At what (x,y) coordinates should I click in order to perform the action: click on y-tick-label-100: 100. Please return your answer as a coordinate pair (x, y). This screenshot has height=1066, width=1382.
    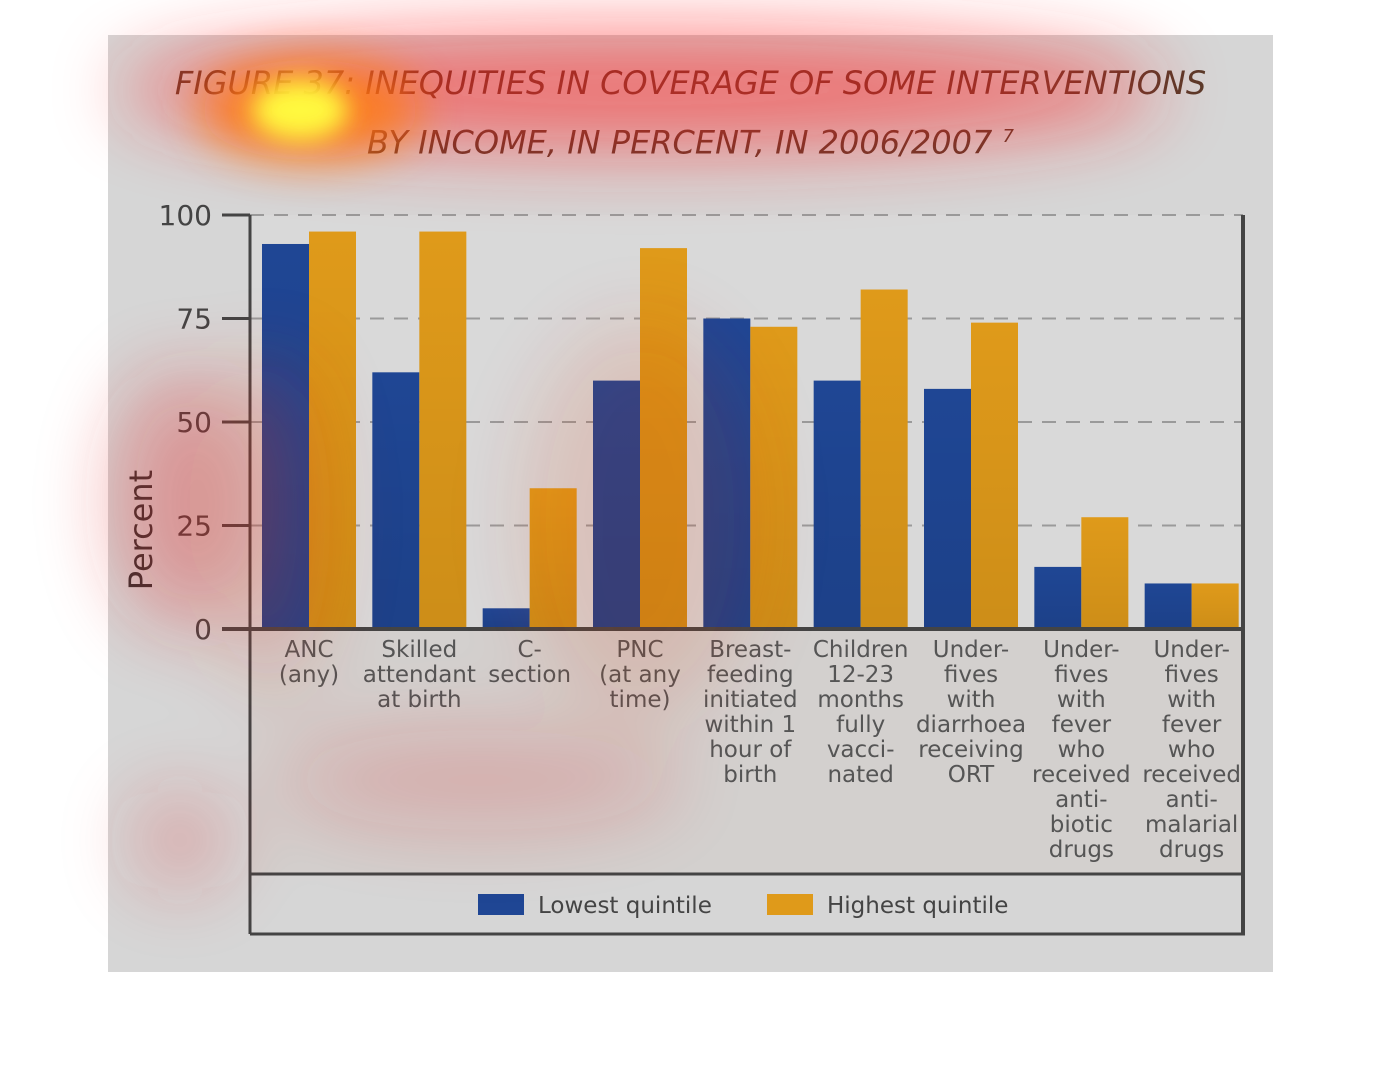
    Looking at the image, I should click on (185, 215).